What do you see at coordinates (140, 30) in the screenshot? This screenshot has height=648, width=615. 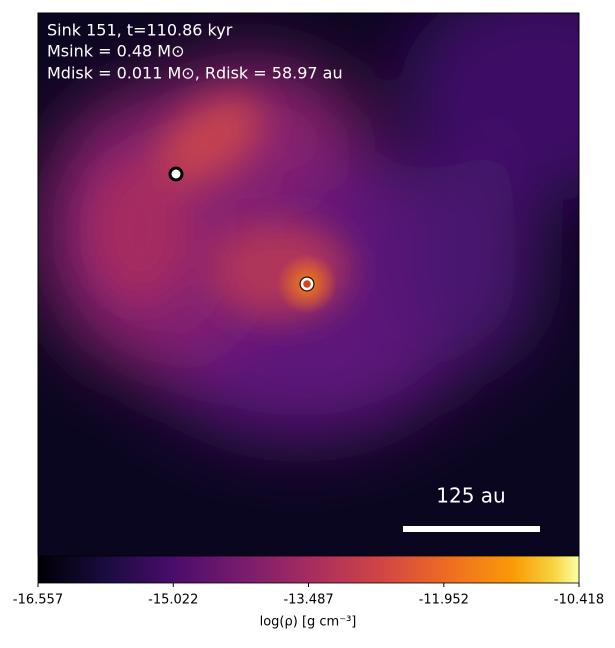 I see `title: Sink 151, t=110.86 kyr` at bounding box center [140, 30].